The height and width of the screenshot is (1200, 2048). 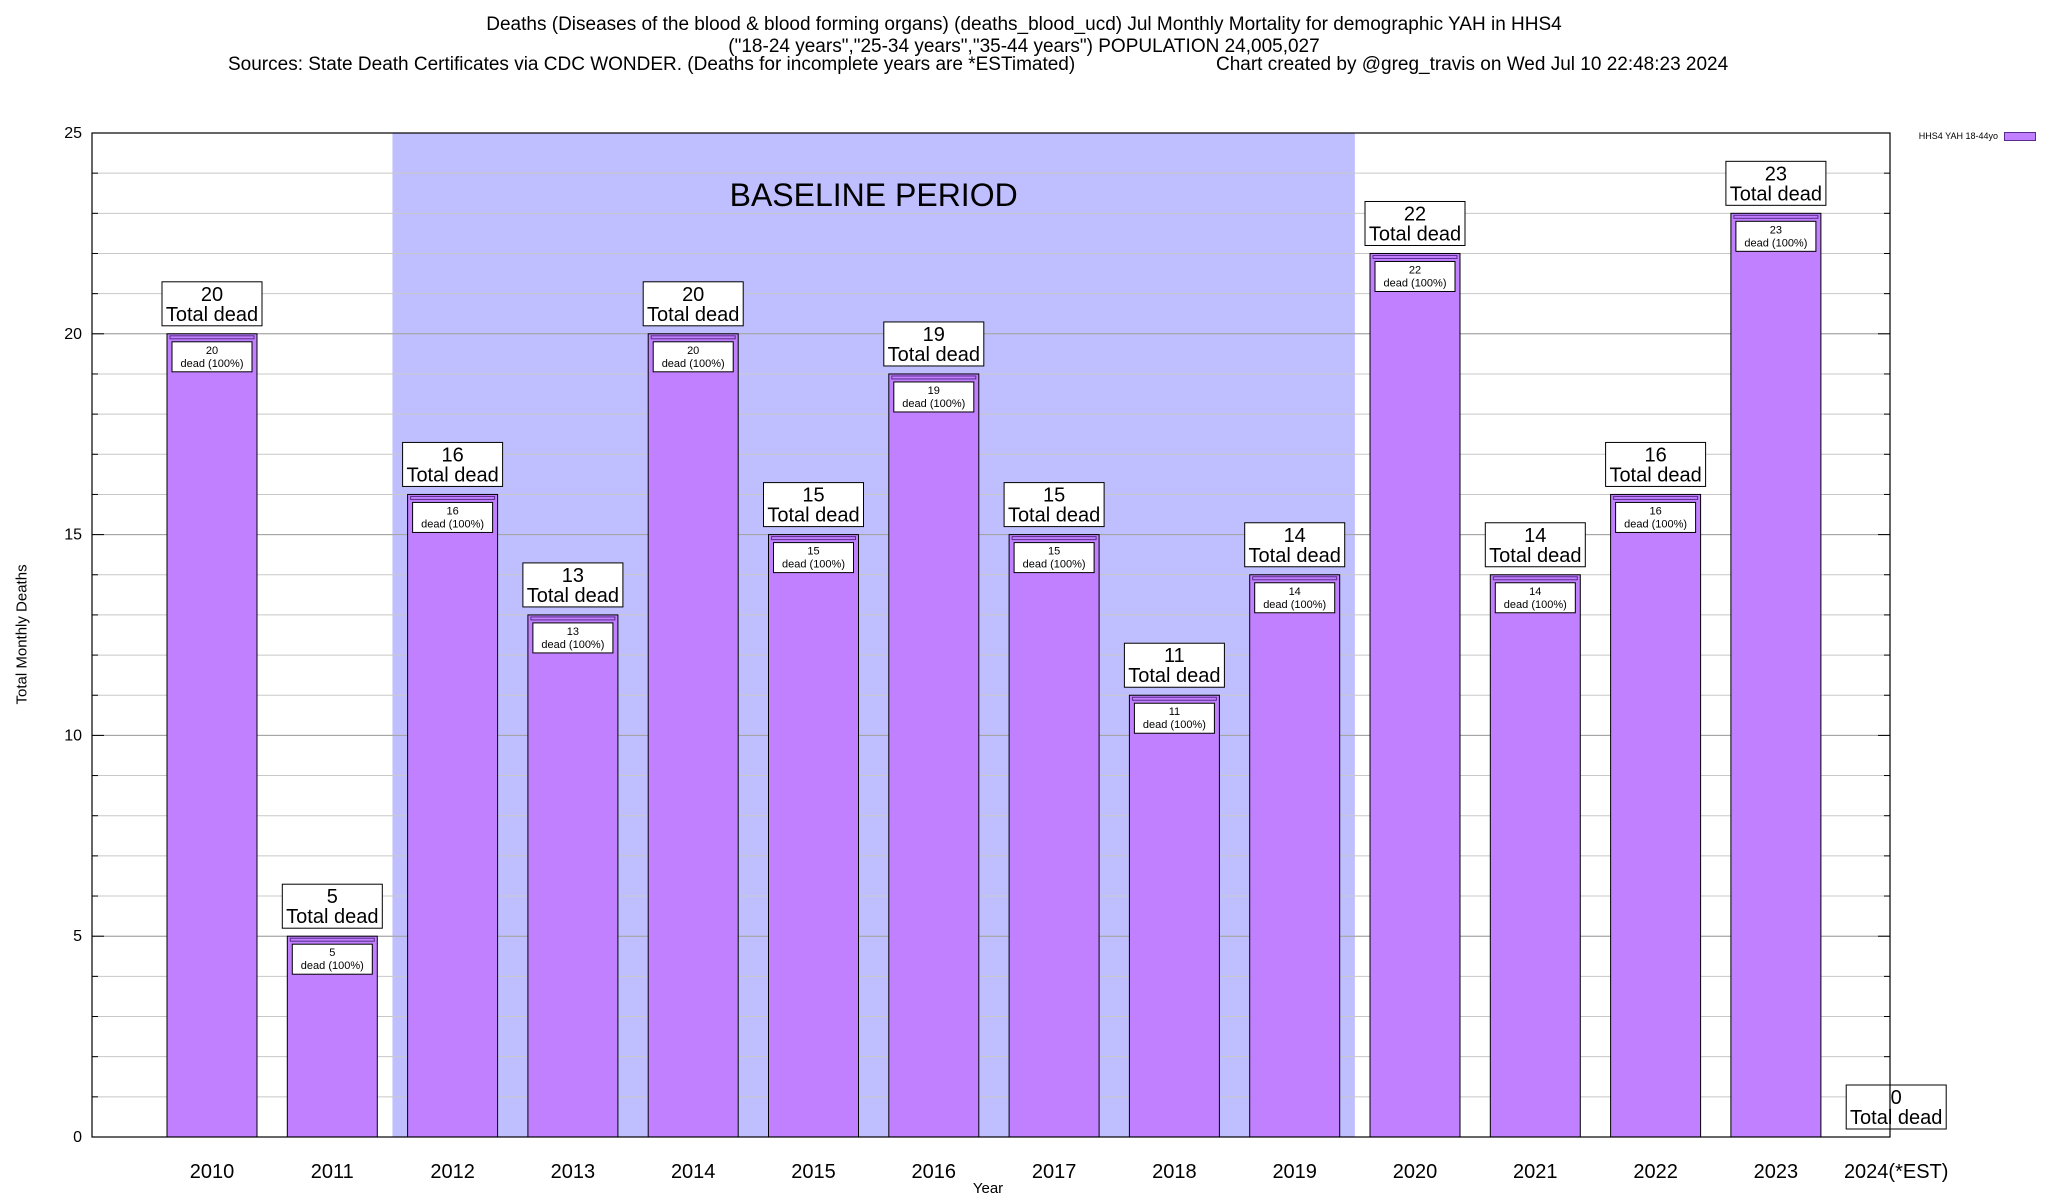 I want to click on bar-total-value: 0, so click(x=1896, y=1098).